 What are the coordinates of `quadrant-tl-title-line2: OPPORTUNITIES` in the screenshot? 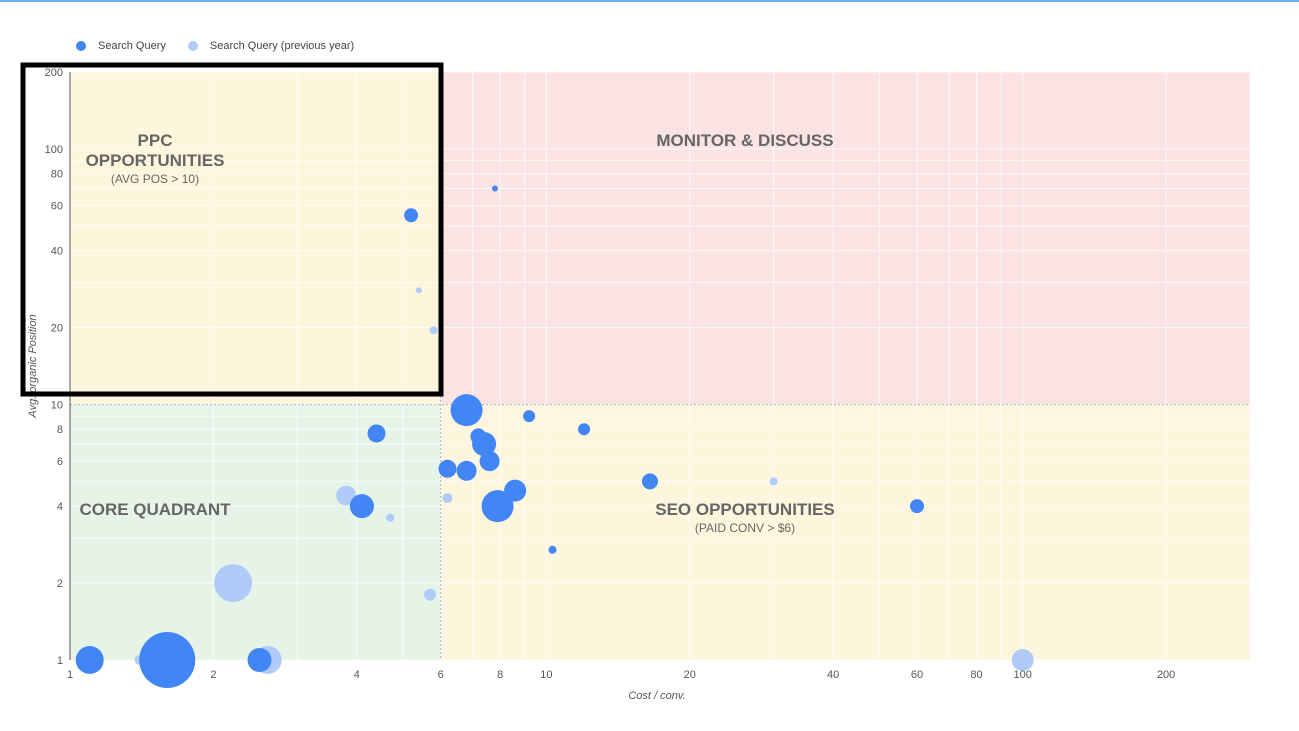 It's located at (155, 160).